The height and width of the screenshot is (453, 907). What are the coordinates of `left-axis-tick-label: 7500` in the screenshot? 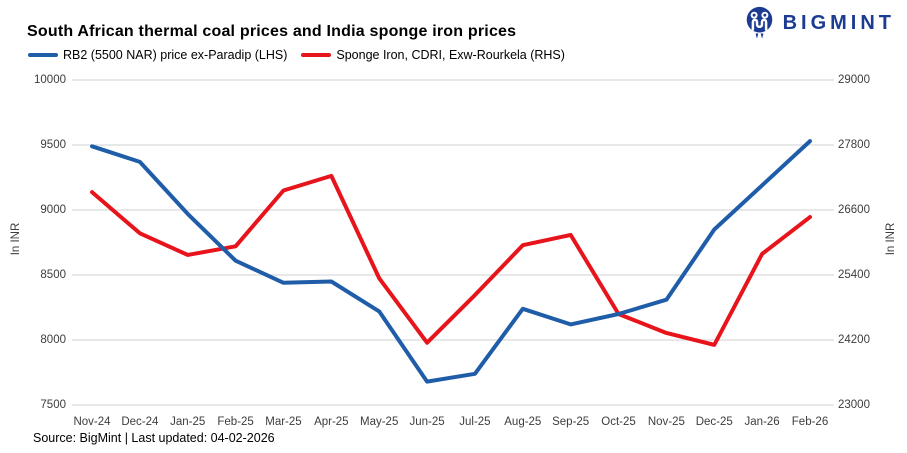 It's located at (53, 405).